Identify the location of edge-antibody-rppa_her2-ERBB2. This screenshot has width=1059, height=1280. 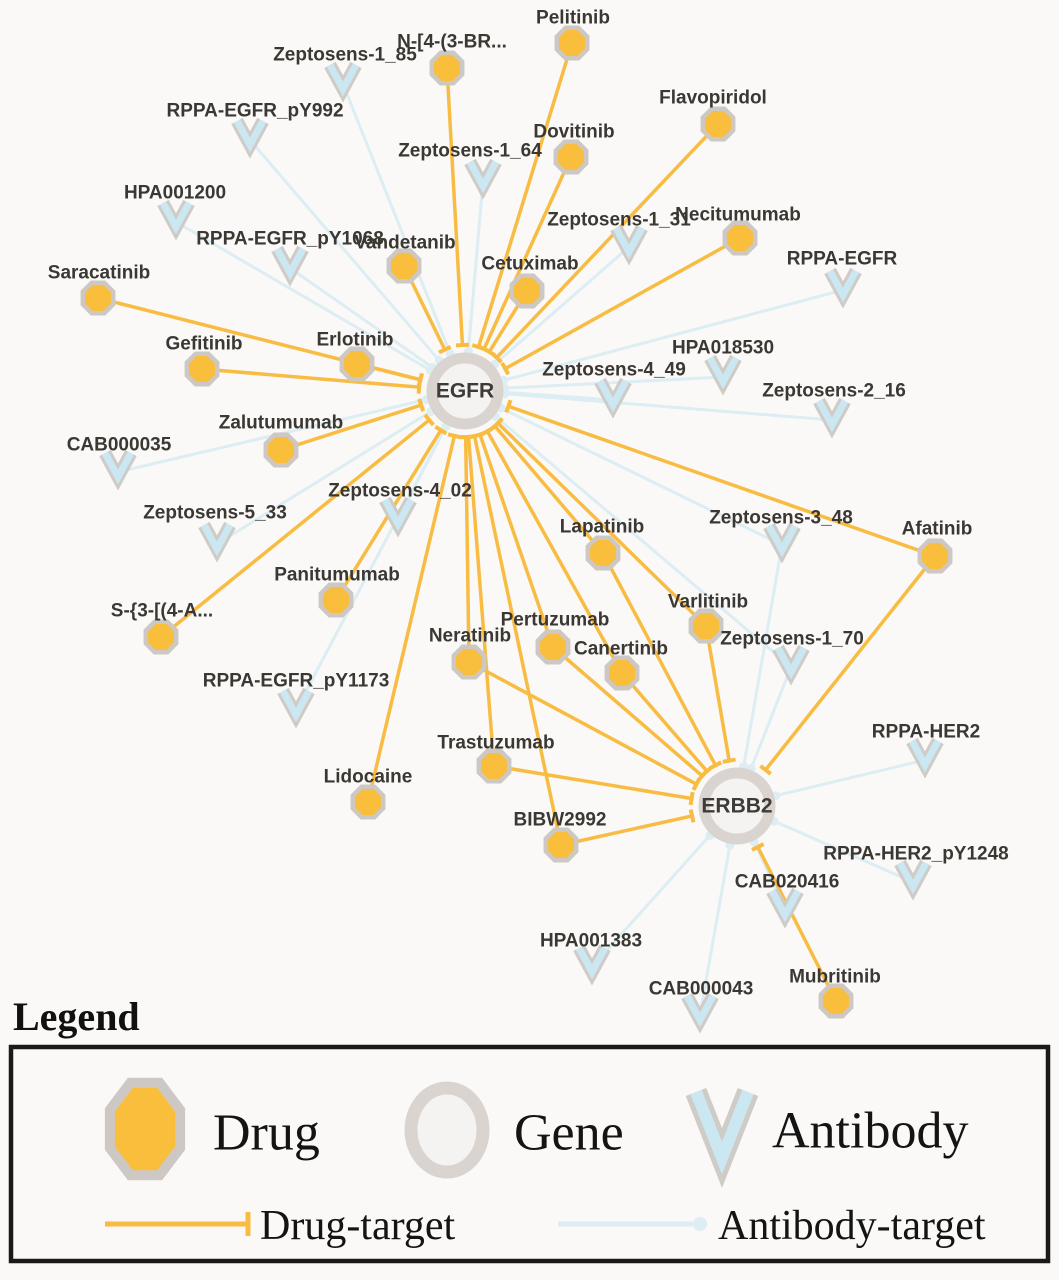
(850, 778).